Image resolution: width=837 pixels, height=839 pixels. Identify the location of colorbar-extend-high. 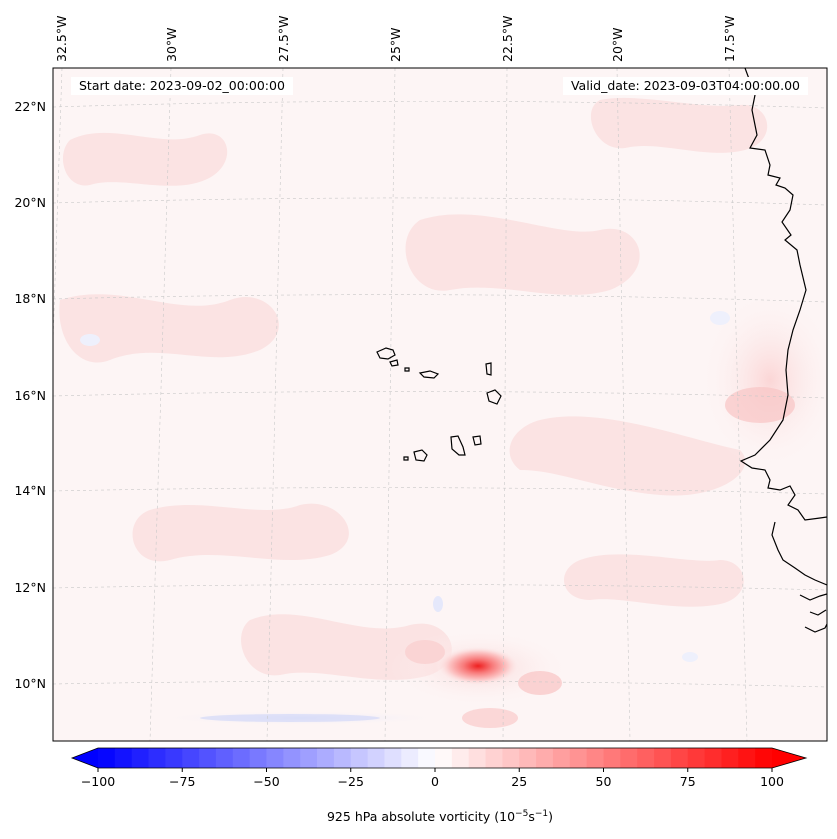
(789, 758).